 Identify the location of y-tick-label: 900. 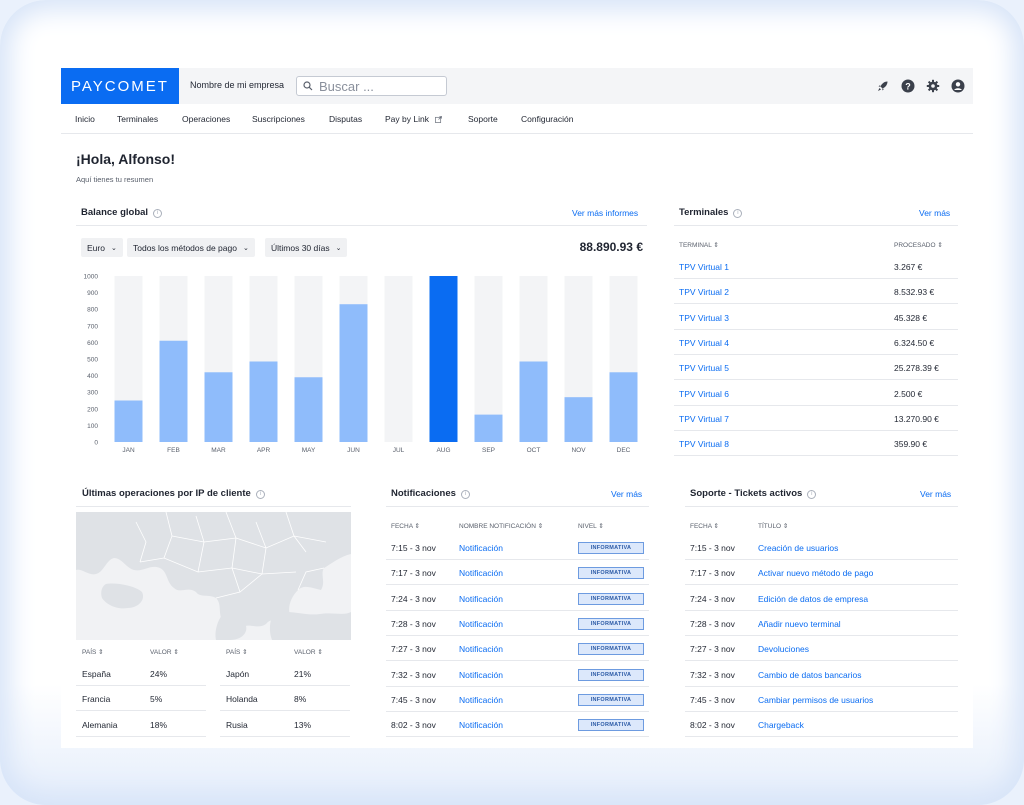
(92, 293).